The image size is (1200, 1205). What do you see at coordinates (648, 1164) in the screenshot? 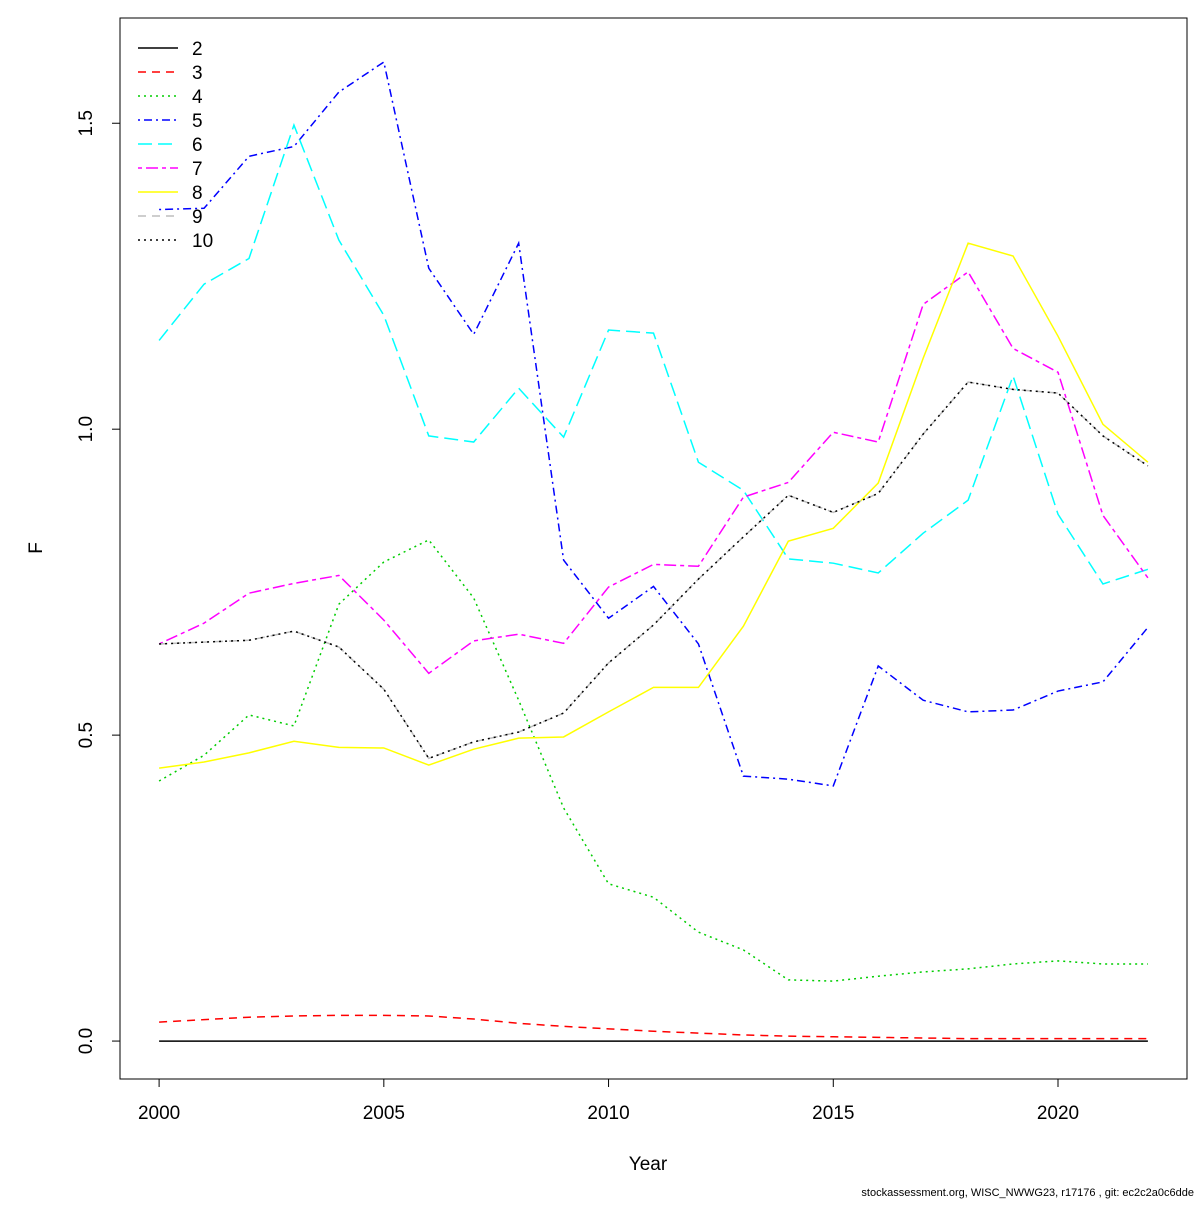
I see `x-axis-label: Year` at bounding box center [648, 1164].